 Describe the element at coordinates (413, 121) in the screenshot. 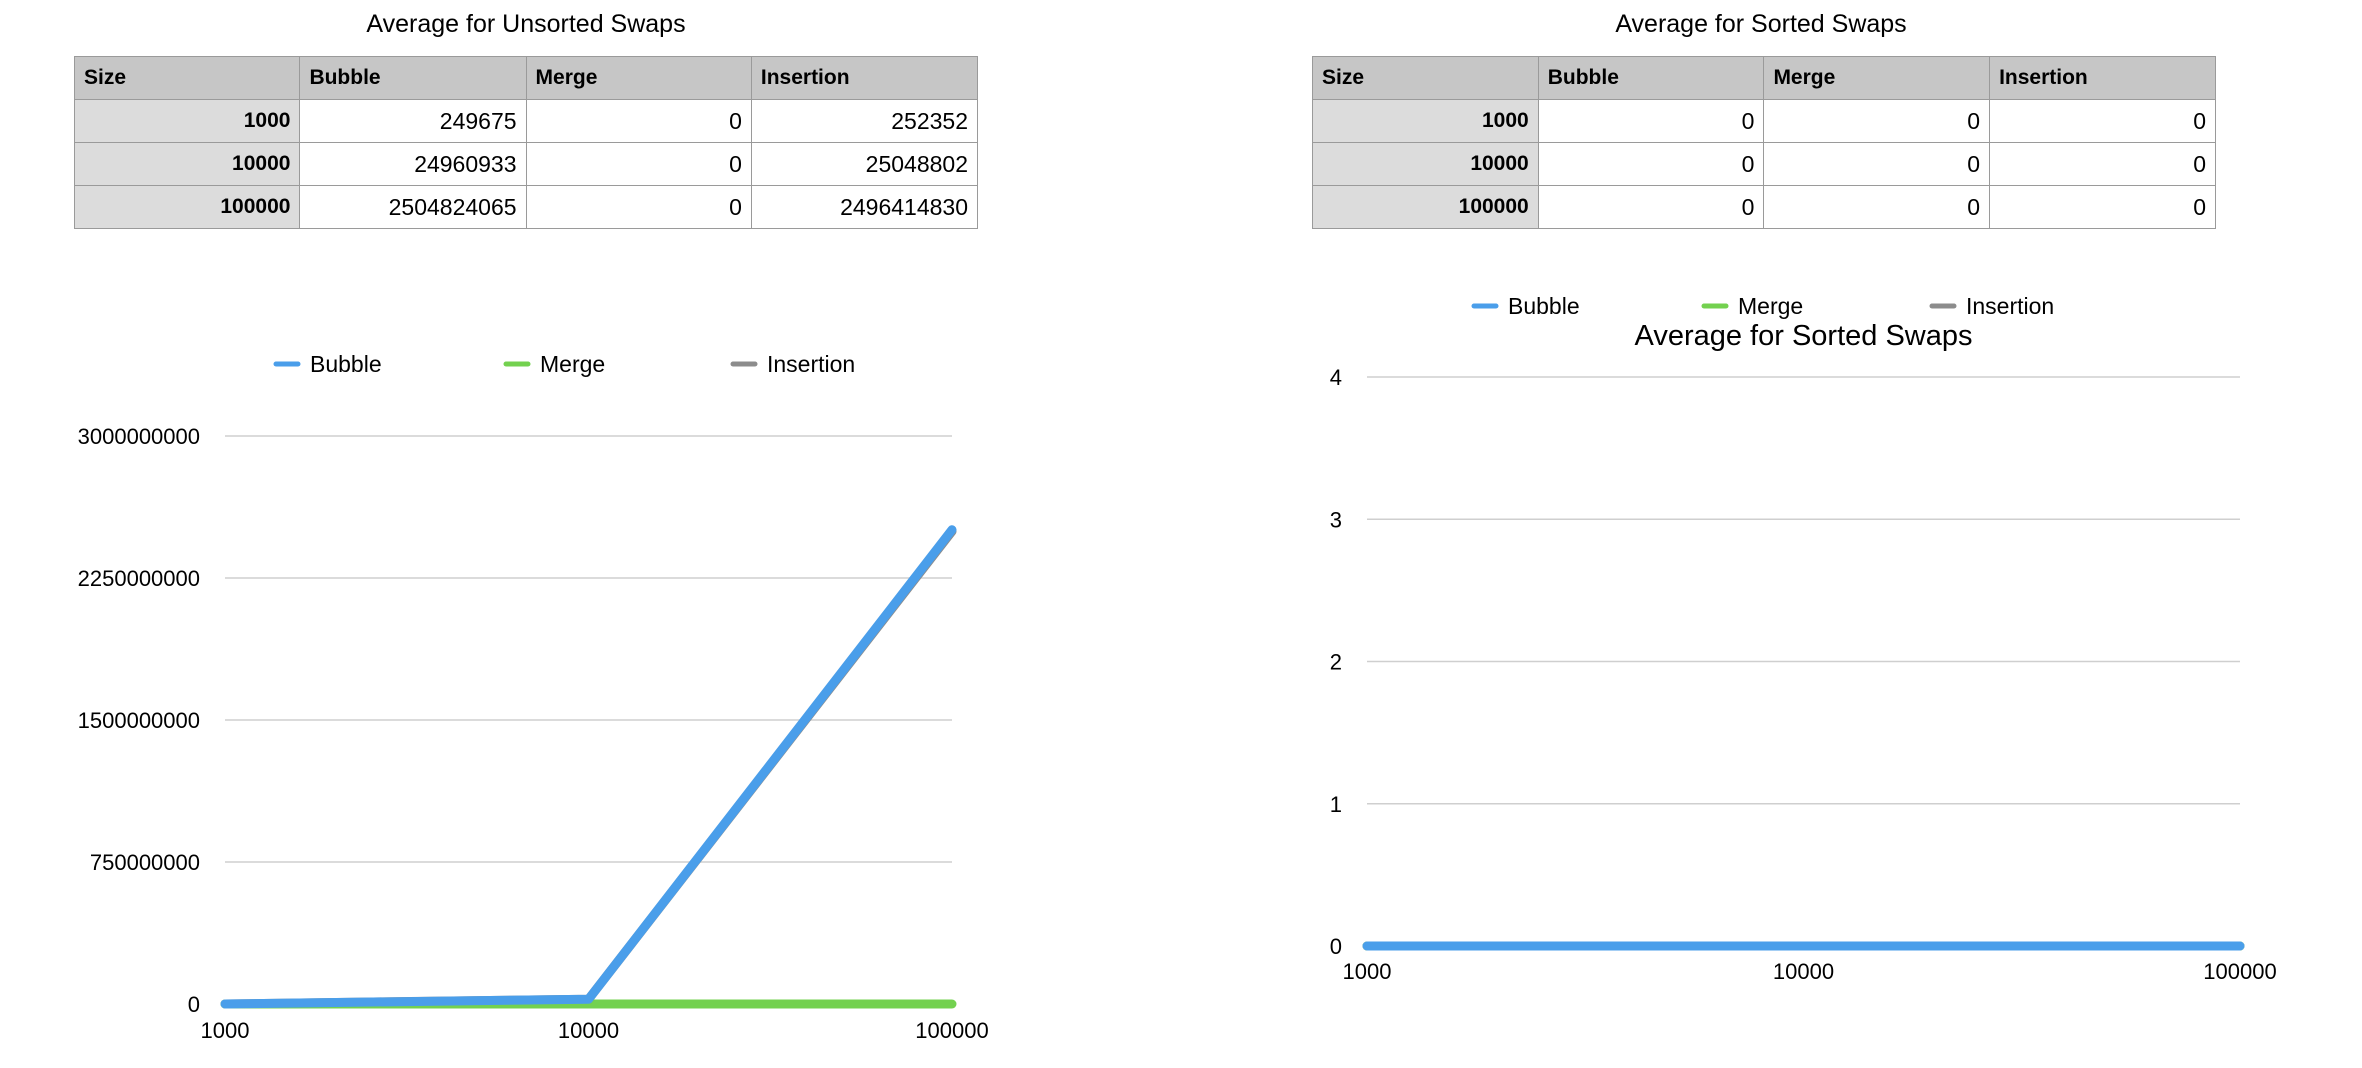

I see `cell-bubble: 249675` at that location.